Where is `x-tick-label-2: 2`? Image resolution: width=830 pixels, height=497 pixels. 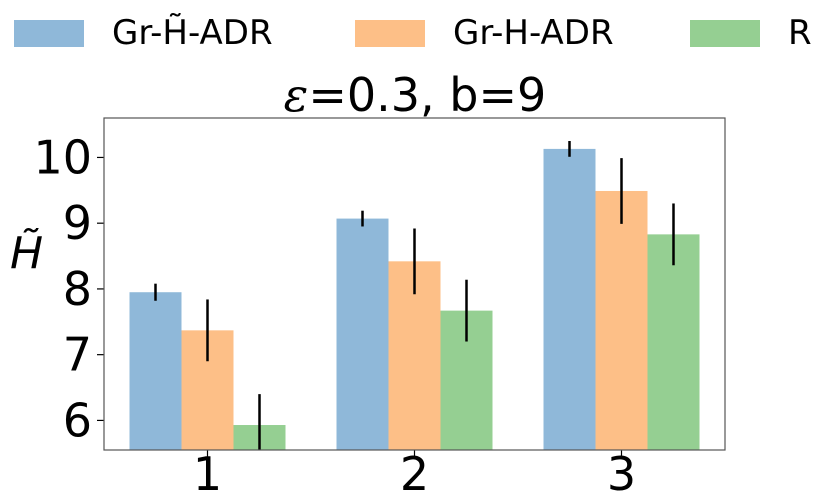
x-tick-label-2: 2 is located at coordinates (414, 472).